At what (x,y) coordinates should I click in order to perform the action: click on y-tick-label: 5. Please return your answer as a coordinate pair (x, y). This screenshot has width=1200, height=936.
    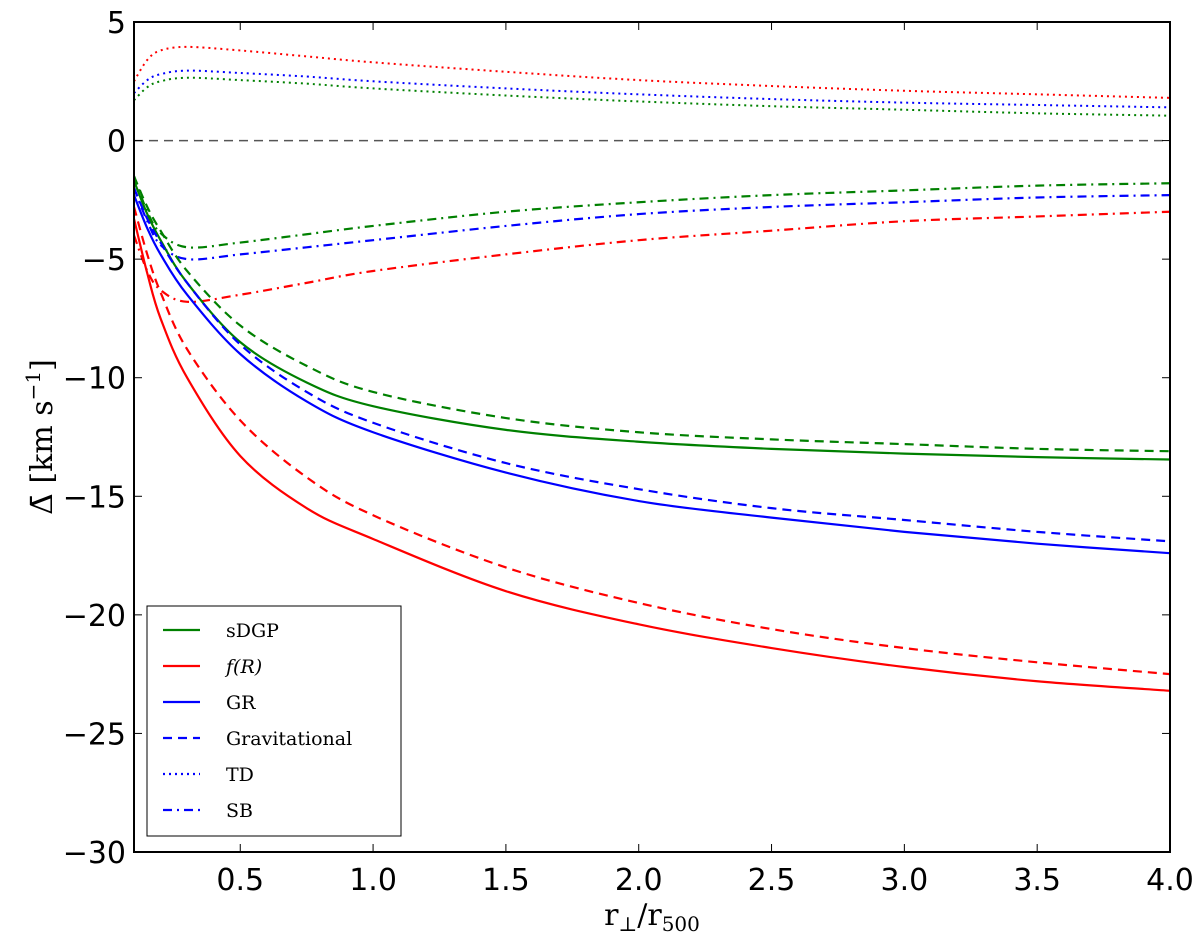
    Looking at the image, I should click on (116, 23).